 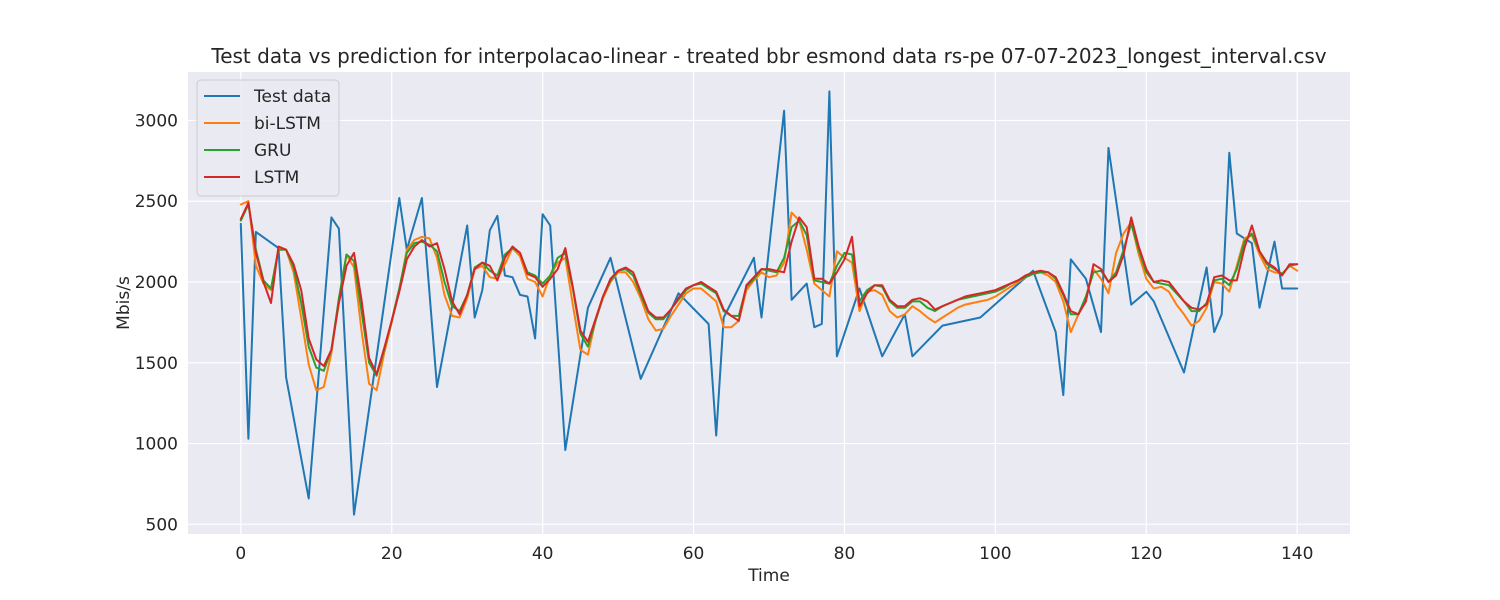 I want to click on legend-label-gru: GRU, so click(x=272, y=151).